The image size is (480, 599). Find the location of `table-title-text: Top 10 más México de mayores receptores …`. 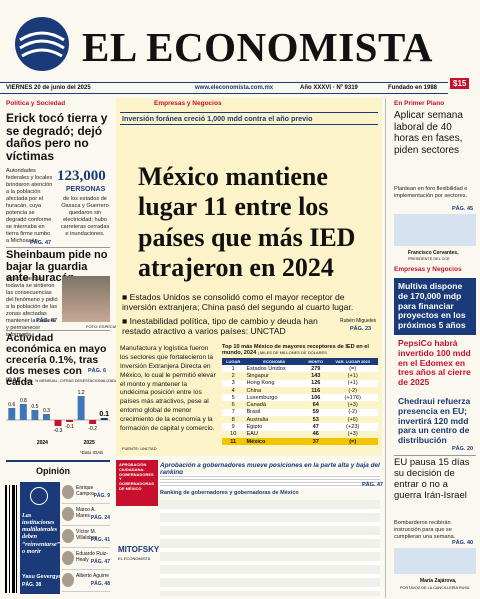

table-title-text: Top 10 más México de mayores receptores … is located at coordinates (295, 350).